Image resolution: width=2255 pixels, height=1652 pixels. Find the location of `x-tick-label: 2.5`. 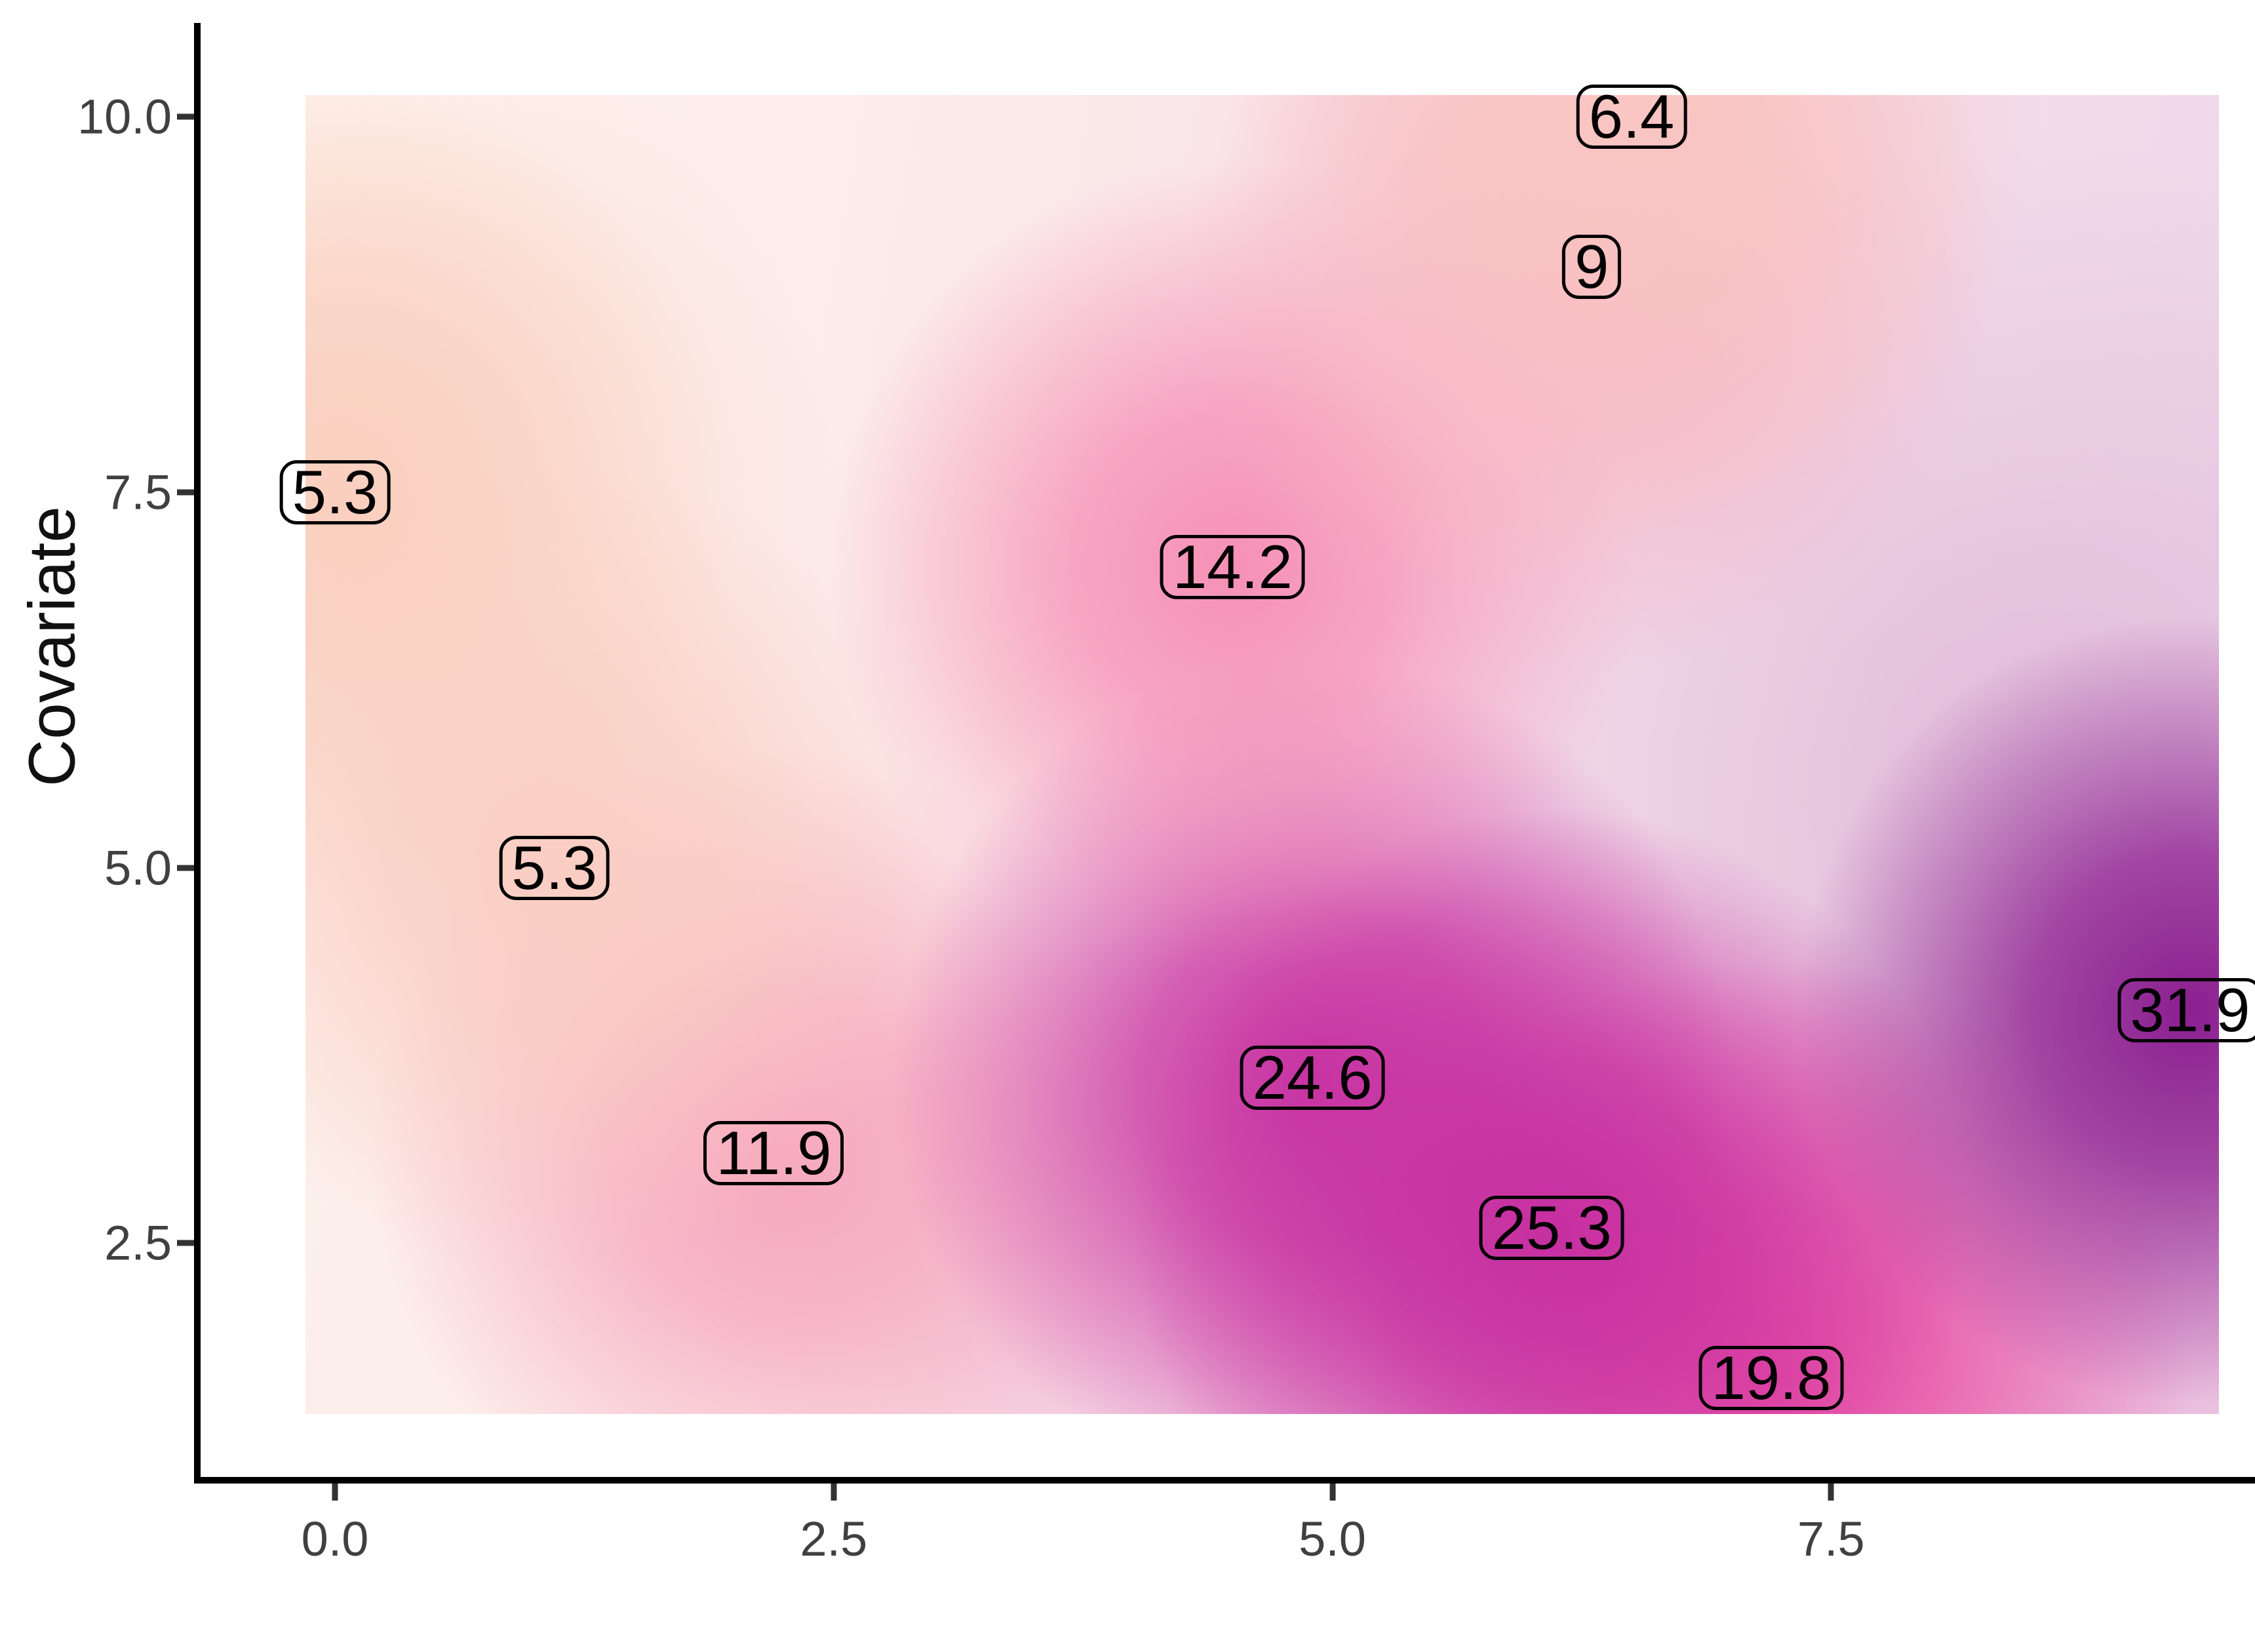

x-tick-label: 2.5 is located at coordinates (834, 1539).